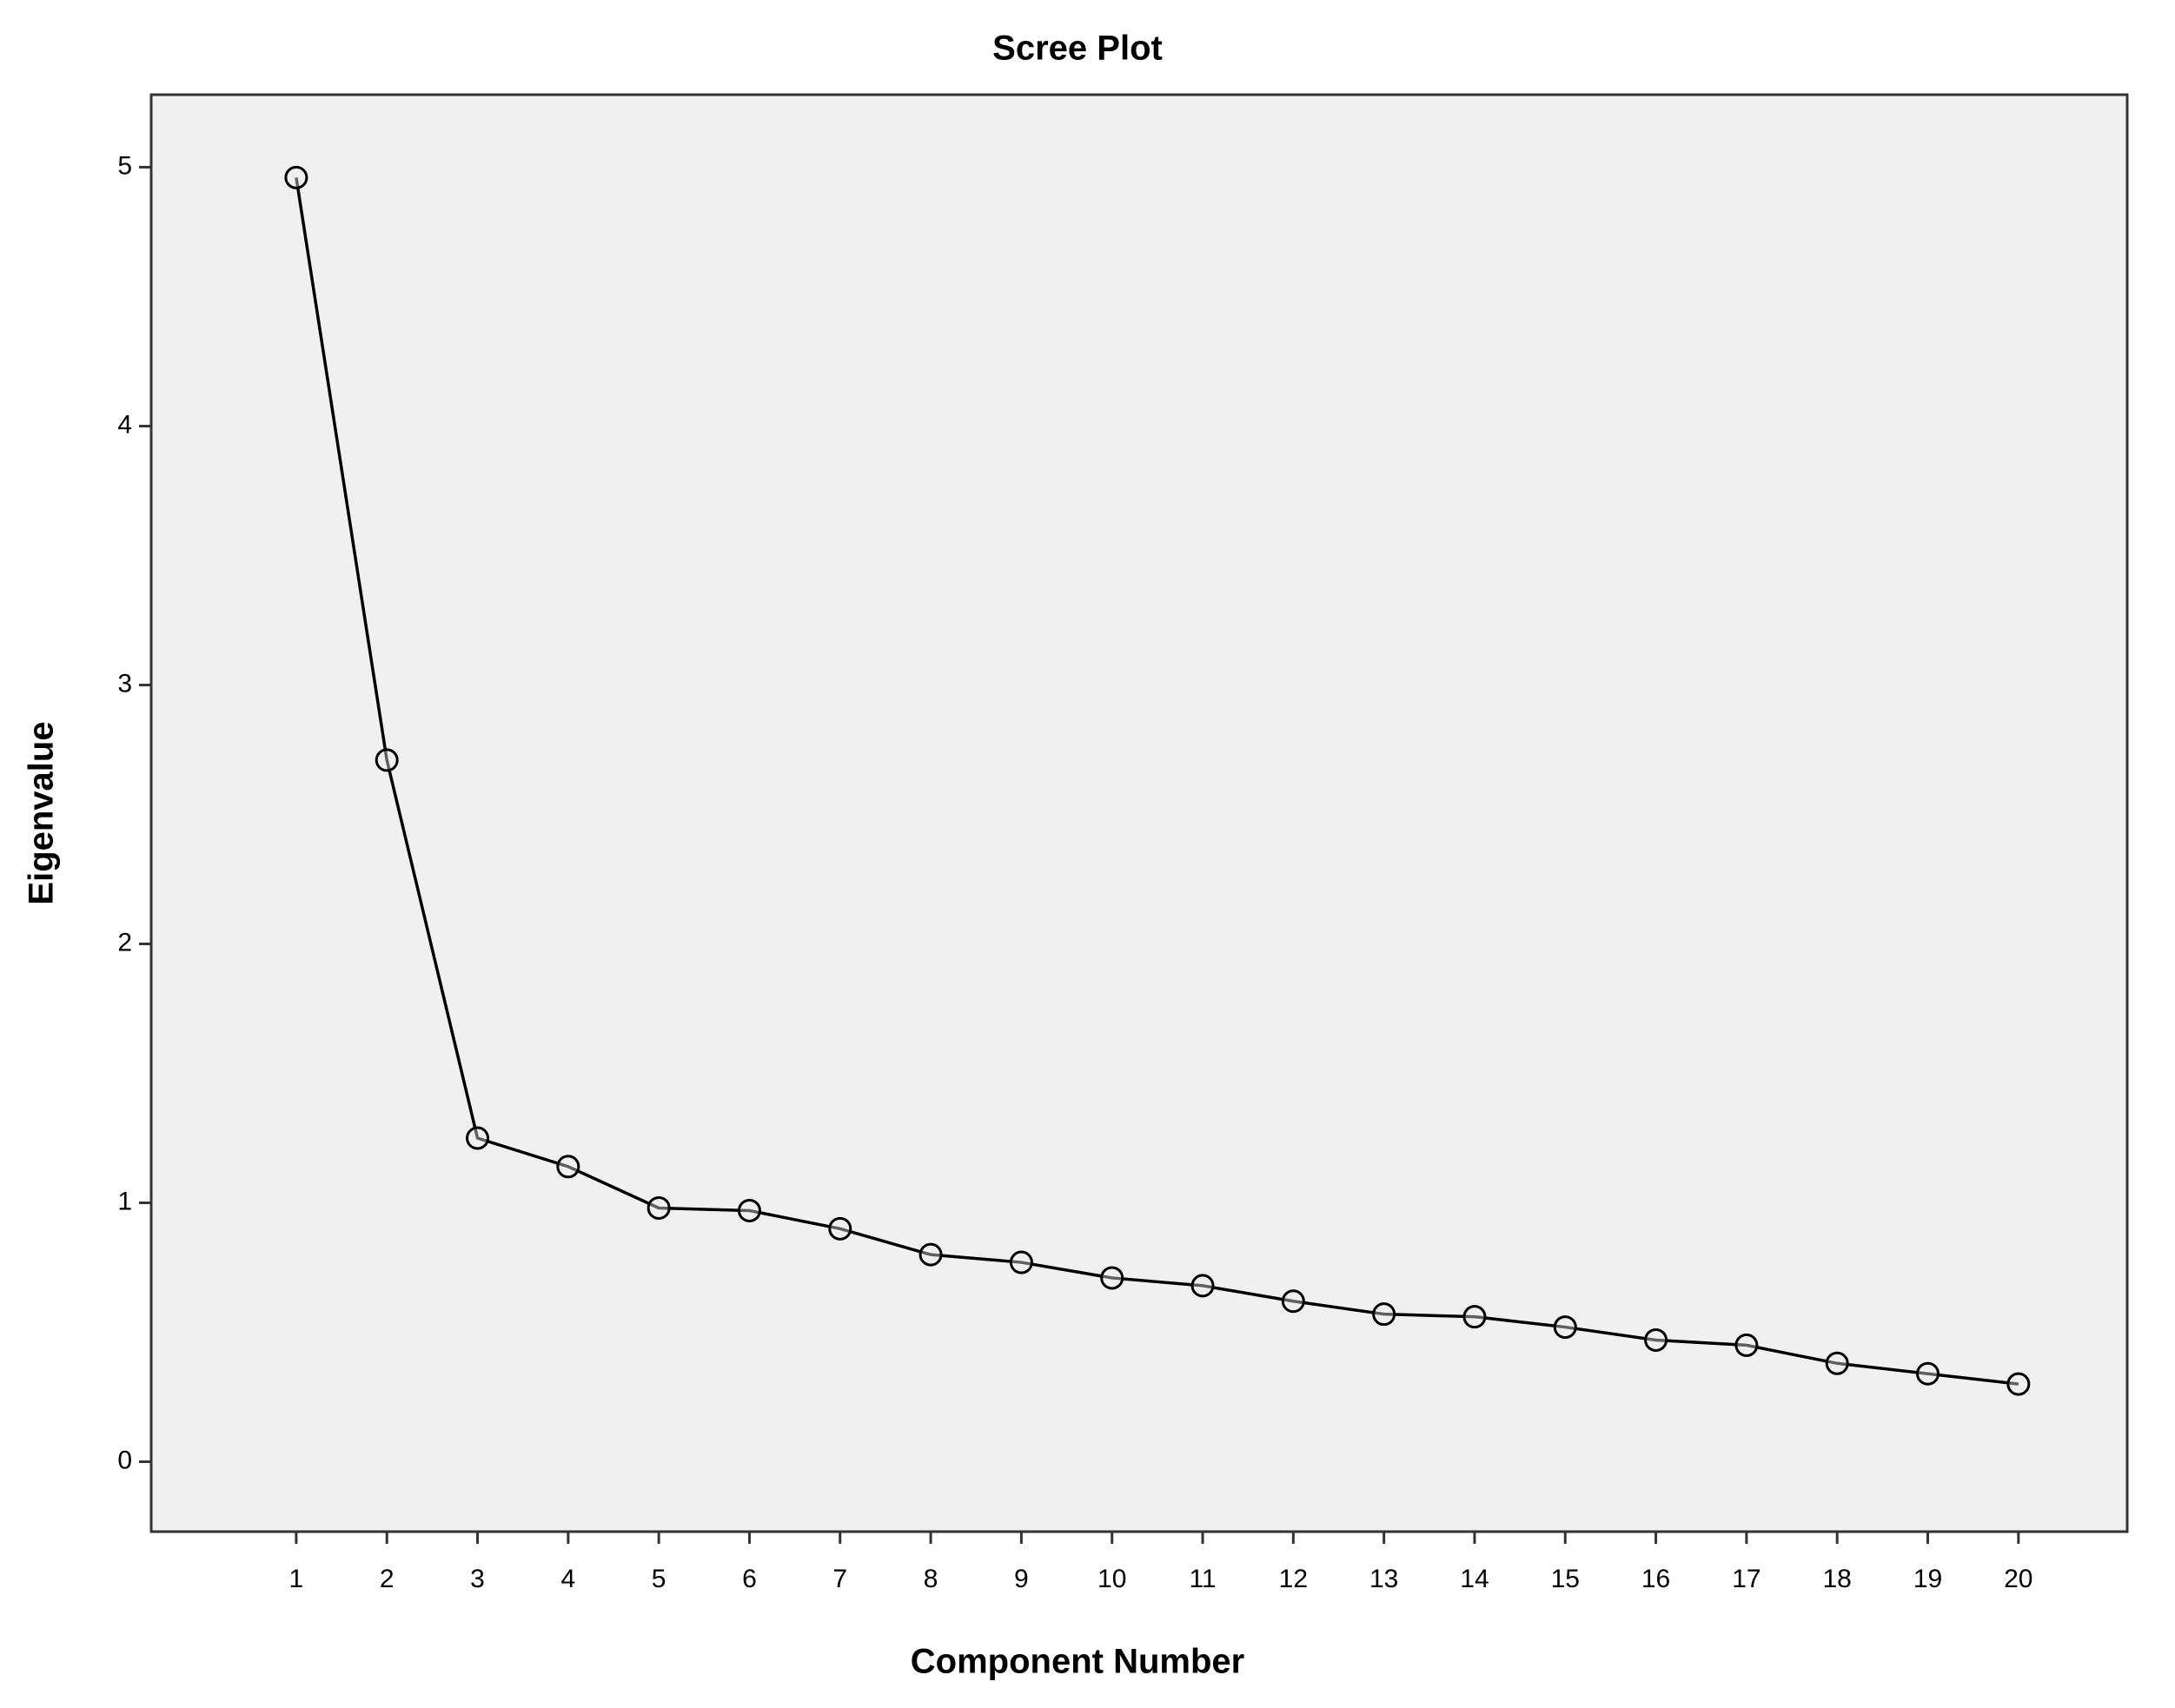 This screenshot has height=1708, width=2175. Describe the element at coordinates (124, 683) in the screenshot. I see `y-tick-label: 3` at that location.